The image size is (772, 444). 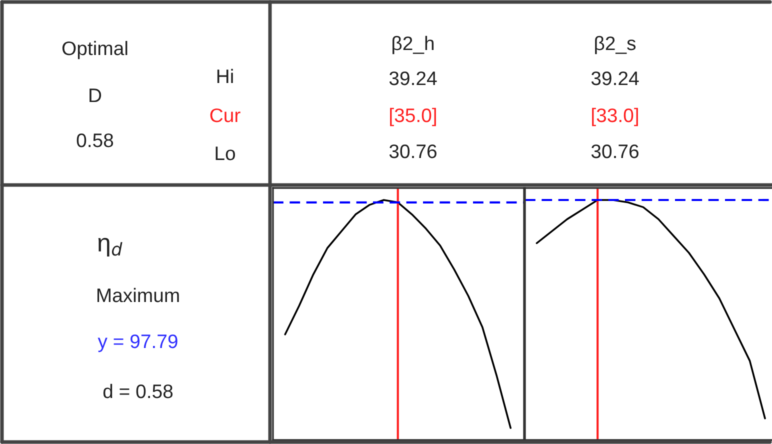 What do you see at coordinates (413, 117) in the screenshot?
I see `text: [35.0]` at bounding box center [413, 117].